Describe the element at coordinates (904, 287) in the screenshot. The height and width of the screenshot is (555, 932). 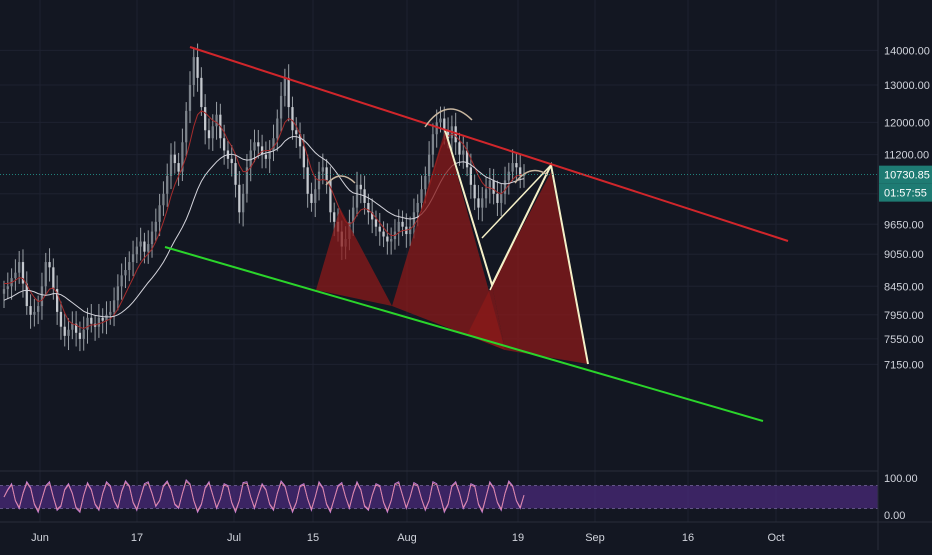
I see `y-tick-label: 8450.00` at that location.